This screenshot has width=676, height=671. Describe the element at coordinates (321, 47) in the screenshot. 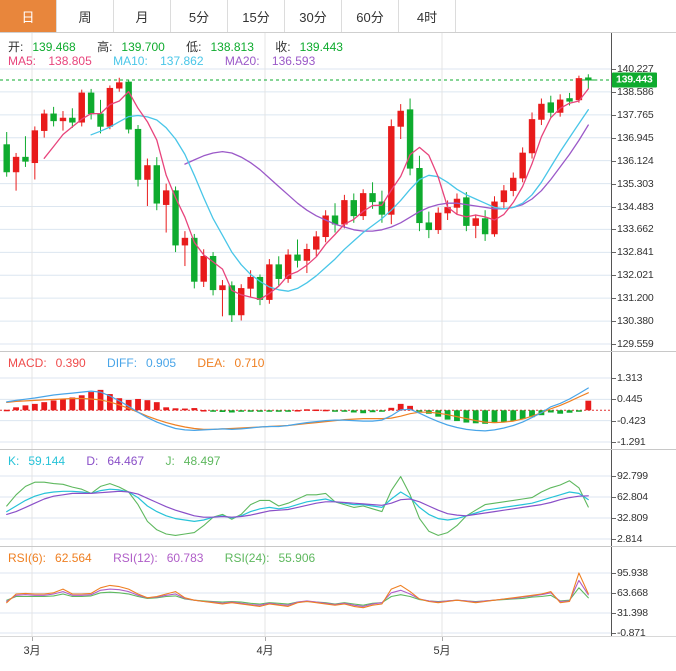

I see `close-value: 139.443` at that location.